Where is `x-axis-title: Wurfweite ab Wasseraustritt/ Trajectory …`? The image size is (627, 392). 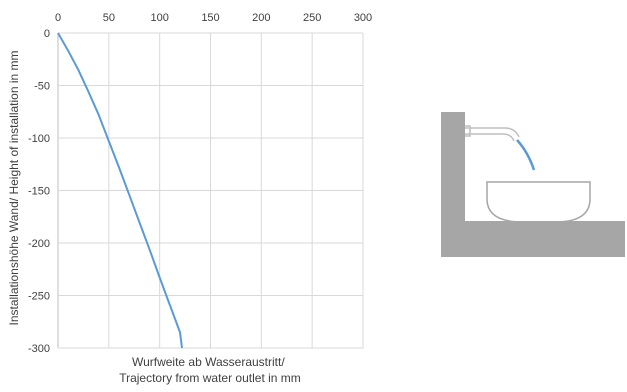 x-axis-title: Wurfweite ab Wasseraustritt/ Trajectory … is located at coordinates (210, 370).